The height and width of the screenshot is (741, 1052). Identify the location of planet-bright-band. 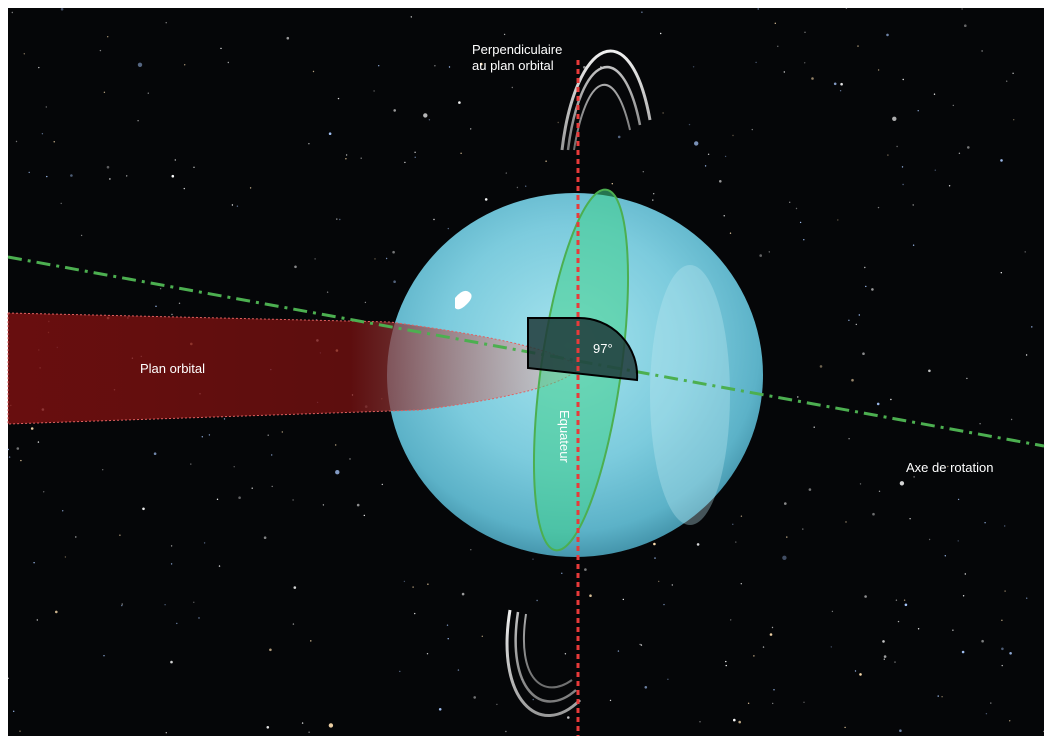
(690, 395).